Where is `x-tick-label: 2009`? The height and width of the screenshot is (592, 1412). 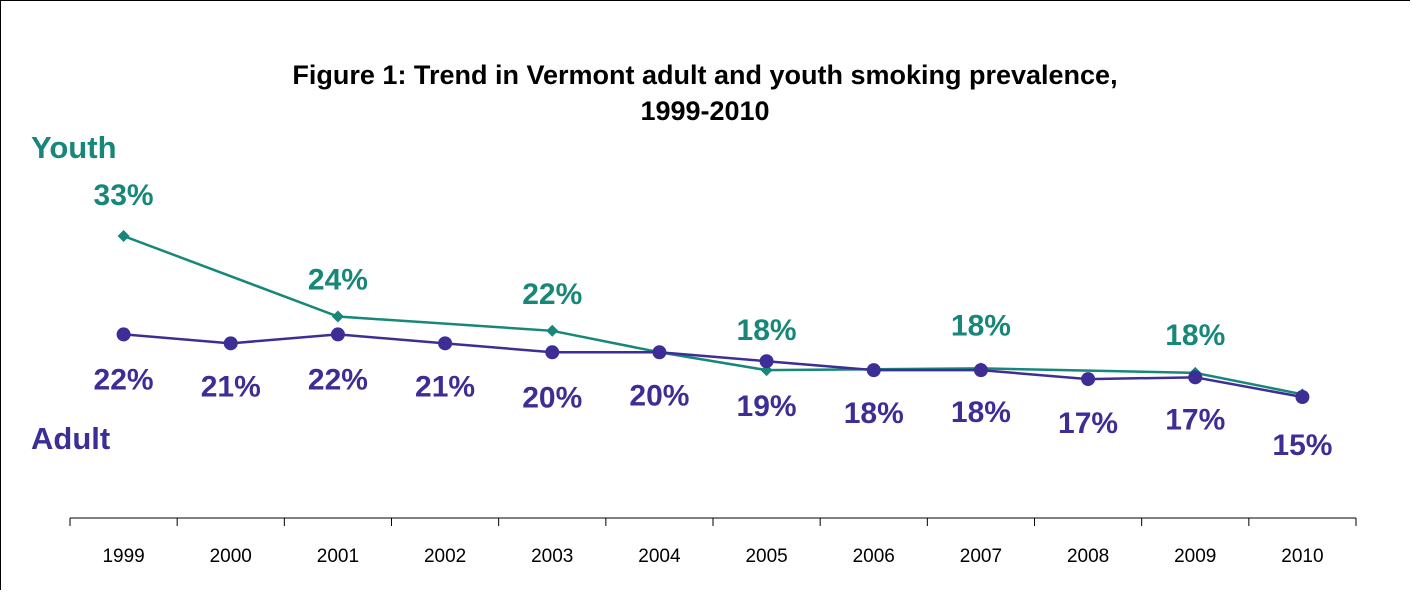 x-tick-label: 2009 is located at coordinates (1195, 556).